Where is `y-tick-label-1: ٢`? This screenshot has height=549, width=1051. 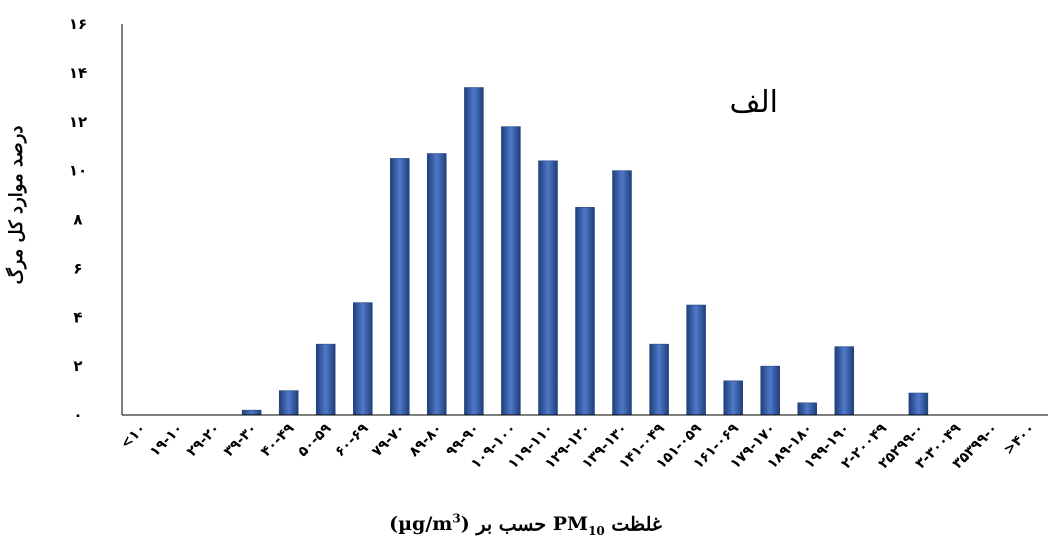
y-tick-label-1: ٢ is located at coordinates (77, 366).